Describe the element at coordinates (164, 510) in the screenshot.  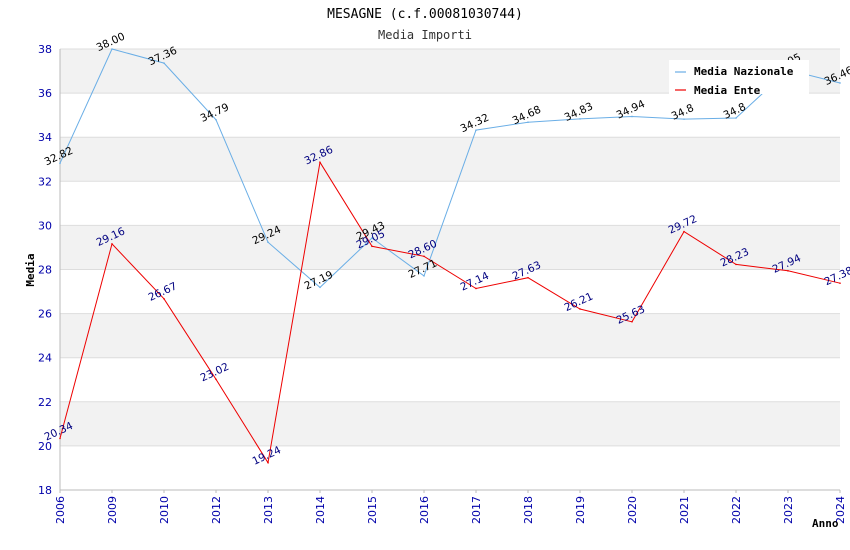
I see `x-tick-label: 2010` at that location.